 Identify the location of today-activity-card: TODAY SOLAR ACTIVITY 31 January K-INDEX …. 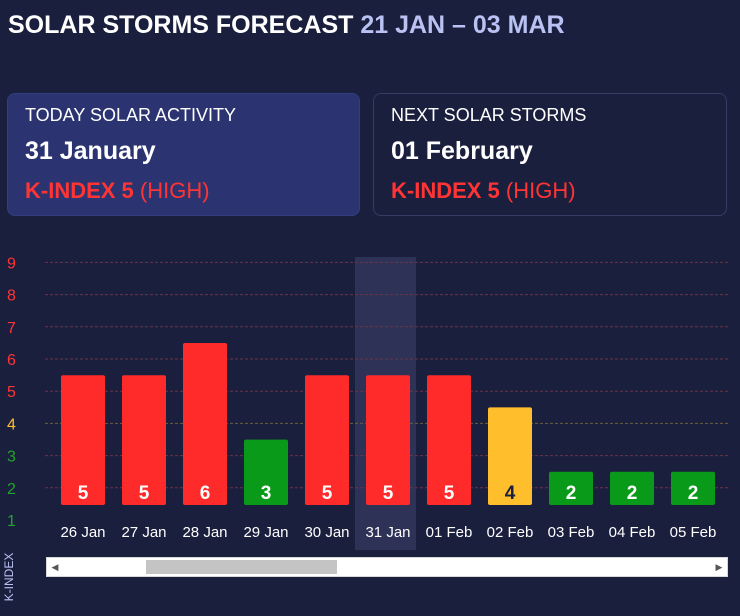
(183, 154).